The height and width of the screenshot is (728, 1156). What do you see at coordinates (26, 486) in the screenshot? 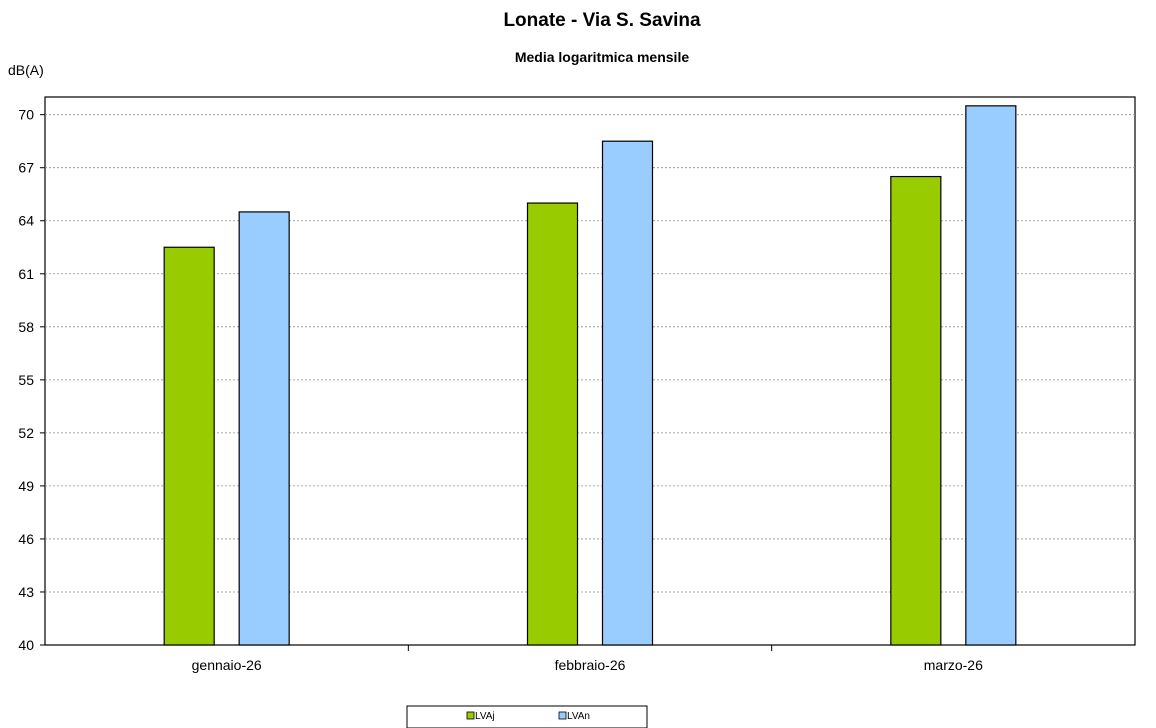
I see `y-tick-label: 49` at bounding box center [26, 486].